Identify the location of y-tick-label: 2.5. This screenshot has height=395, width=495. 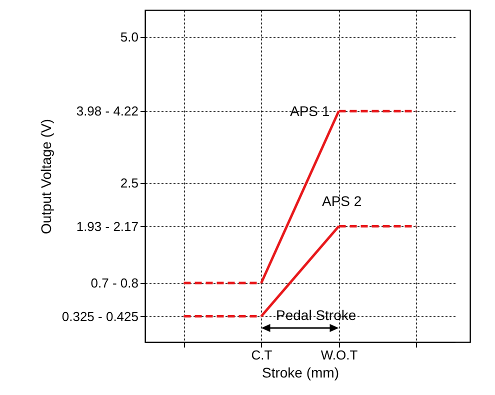
(129, 183).